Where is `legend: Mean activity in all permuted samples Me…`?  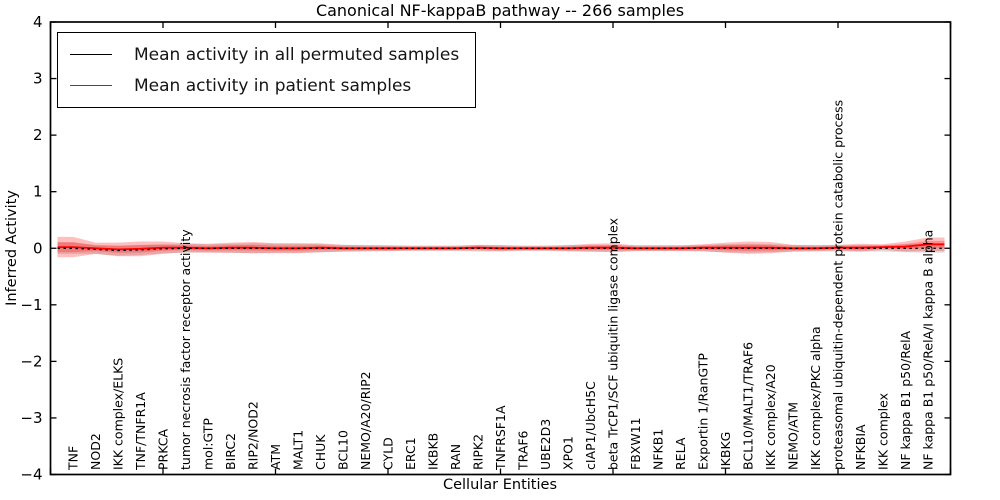
legend: Mean activity in all permuted samples Me… is located at coordinates (267, 70).